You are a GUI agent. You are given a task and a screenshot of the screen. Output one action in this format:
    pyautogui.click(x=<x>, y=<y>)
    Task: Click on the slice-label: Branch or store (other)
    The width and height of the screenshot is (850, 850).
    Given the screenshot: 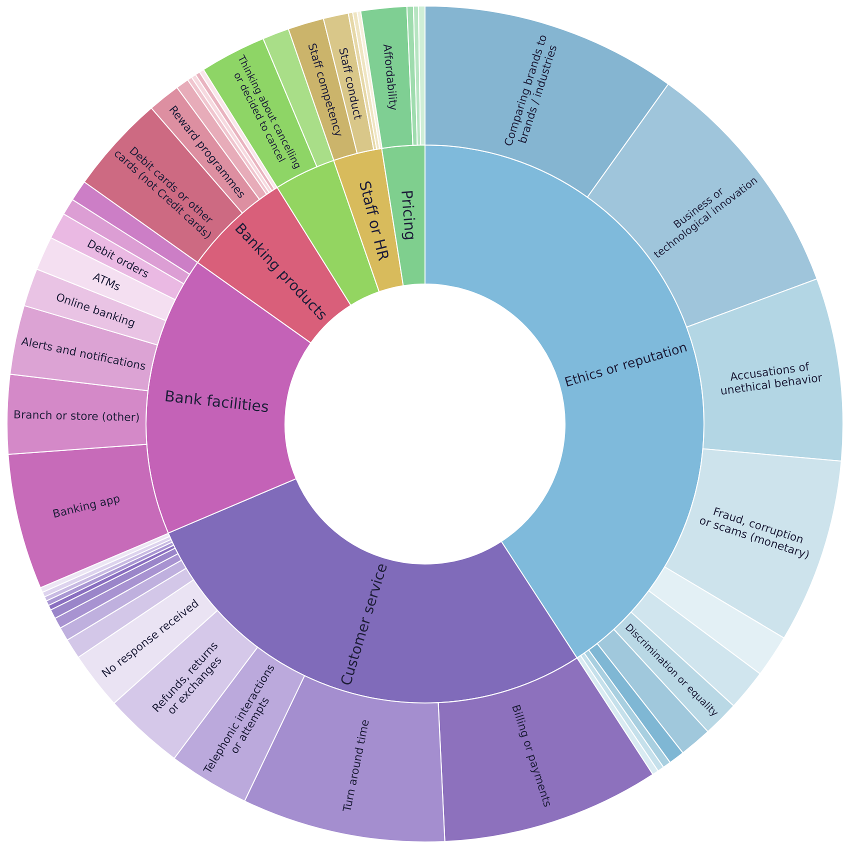 What is the action you would take?
    pyautogui.click(x=76, y=416)
    